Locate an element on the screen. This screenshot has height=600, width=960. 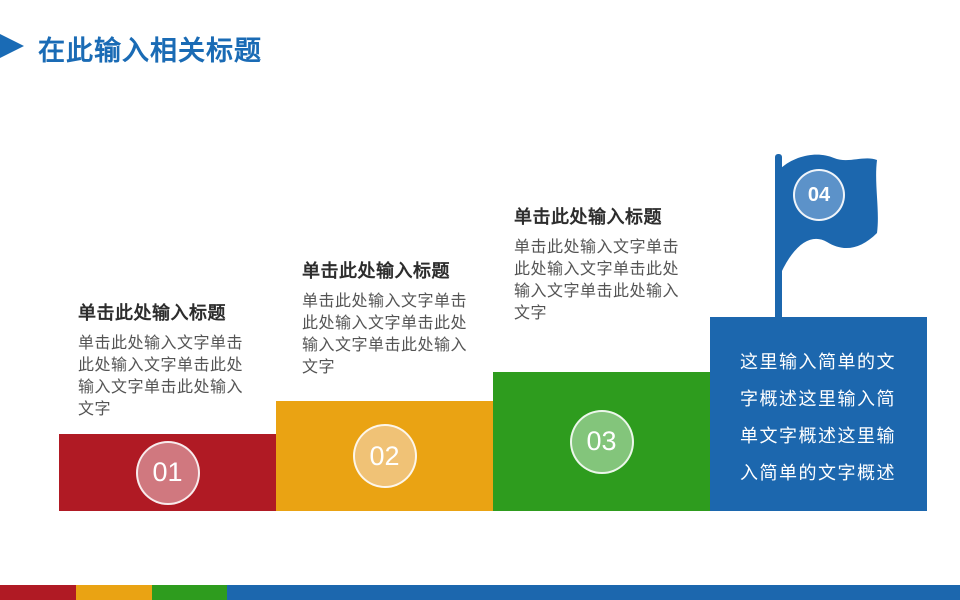
step-2-body: 单击此处输入文字单击 此处输入文字单击此处 输入文字单击此处输入 文字 is located at coordinates (385, 334).